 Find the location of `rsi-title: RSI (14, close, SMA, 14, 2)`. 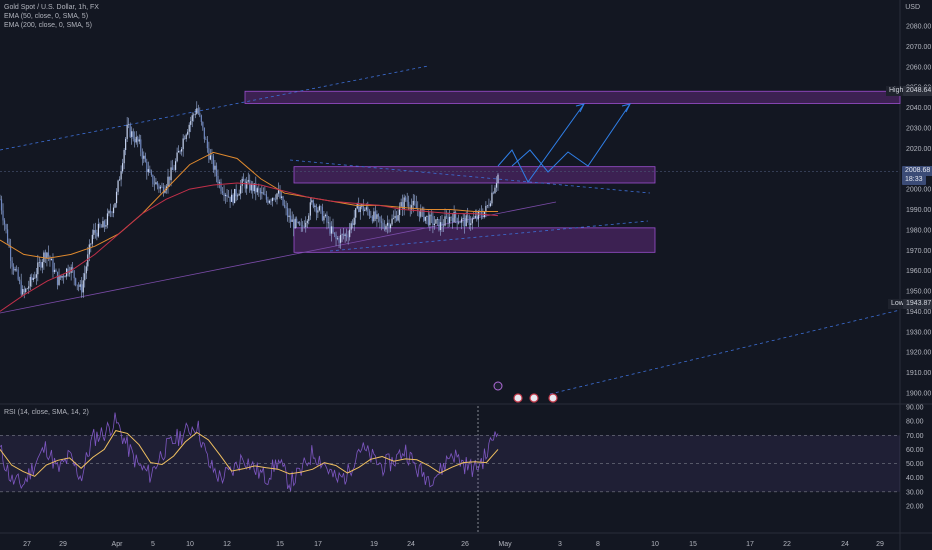

rsi-title: RSI (14, close, SMA, 14, 2) is located at coordinates (46, 412).